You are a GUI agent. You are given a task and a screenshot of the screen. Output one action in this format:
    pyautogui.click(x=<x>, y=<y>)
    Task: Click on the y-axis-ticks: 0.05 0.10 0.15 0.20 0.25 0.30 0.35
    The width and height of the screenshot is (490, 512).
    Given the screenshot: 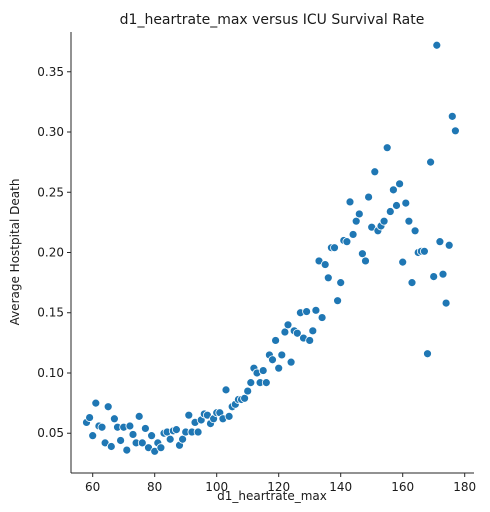 What is the action you would take?
    pyautogui.click(x=54, y=252)
    